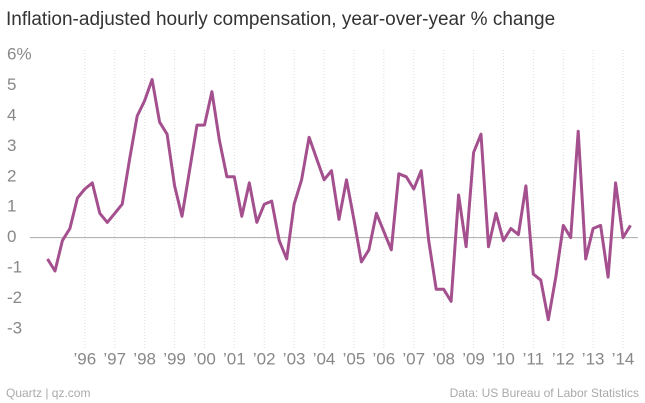 This screenshot has height=403, width=645. What do you see at coordinates (11, 236) in the screenshot?
I see `y-tick-label: 0` at bounding box center [11, 236].